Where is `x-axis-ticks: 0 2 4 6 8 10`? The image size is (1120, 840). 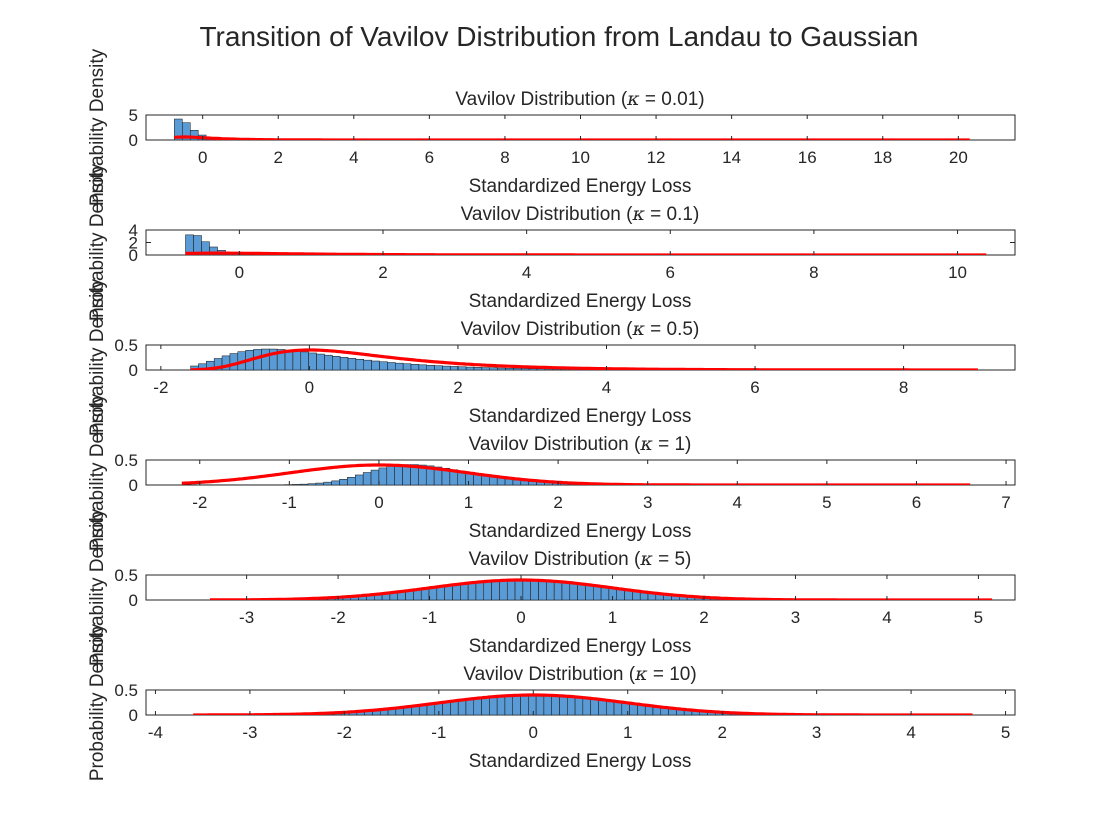
x-axis-ticks: 0 2 4 6 8 10 is located at coordinates (601, 256).